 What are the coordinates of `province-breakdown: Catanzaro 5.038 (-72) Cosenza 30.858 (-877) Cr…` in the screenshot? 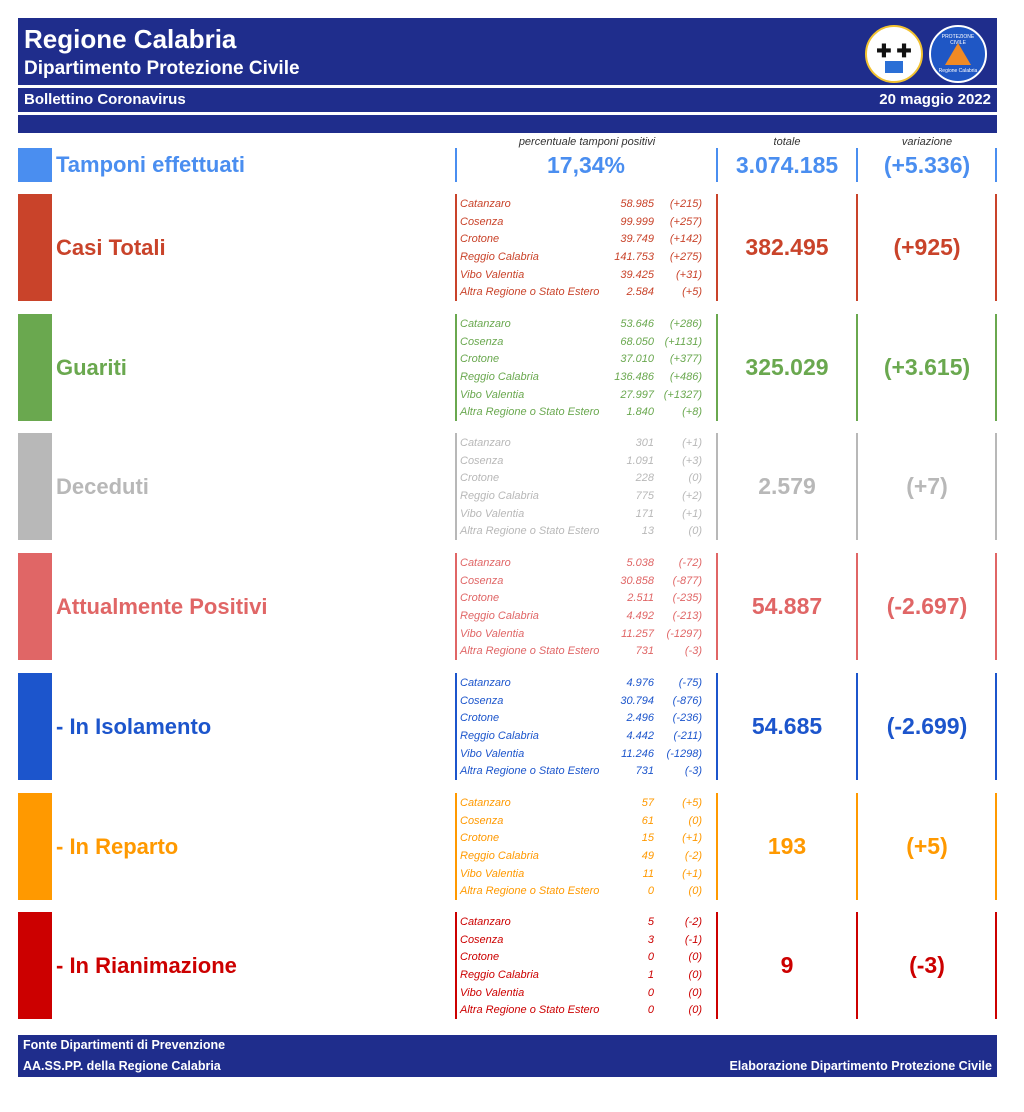 It's located at (588, 608).